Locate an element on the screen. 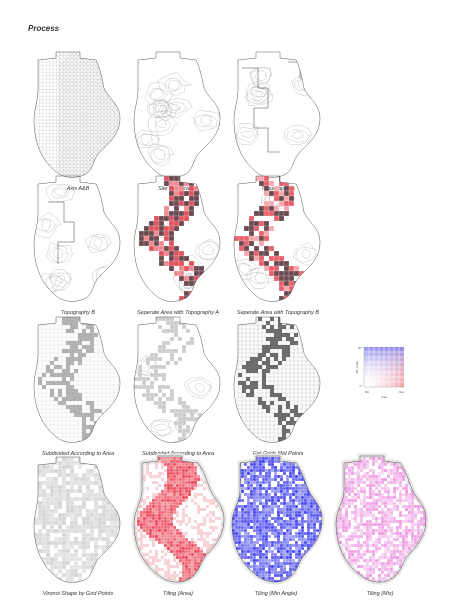 This screenshot has width=450, height=600. panel-tiling-mix: Tiling (Mix) is located at coordinates (380, 525).